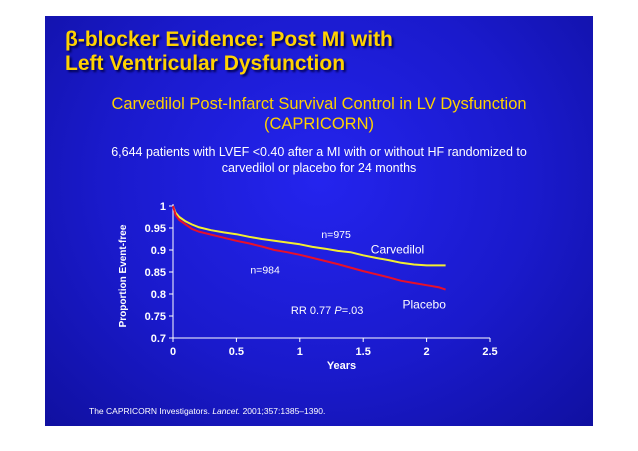 This screenshot has width=638, height=451. I want to click on x-tick-label: 1.5, so click(363, 352).